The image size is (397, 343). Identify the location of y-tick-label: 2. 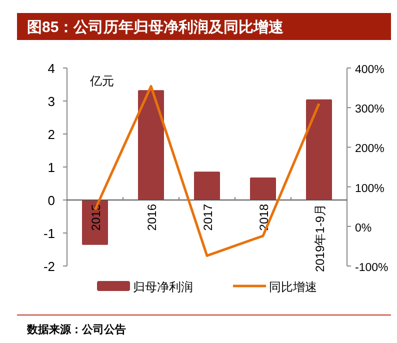
(51, 134).